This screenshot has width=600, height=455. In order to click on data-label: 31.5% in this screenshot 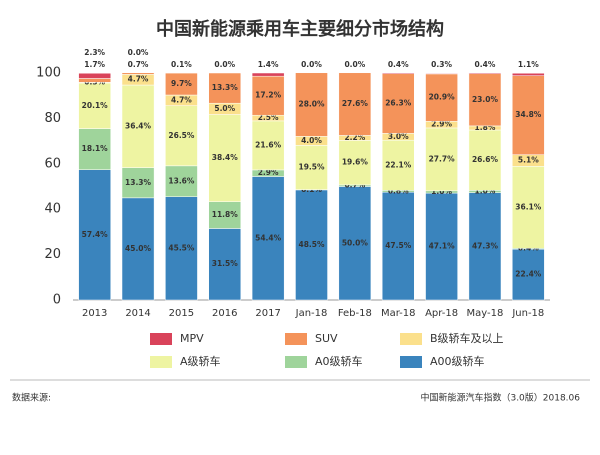, I will do `click(225, 263)`.